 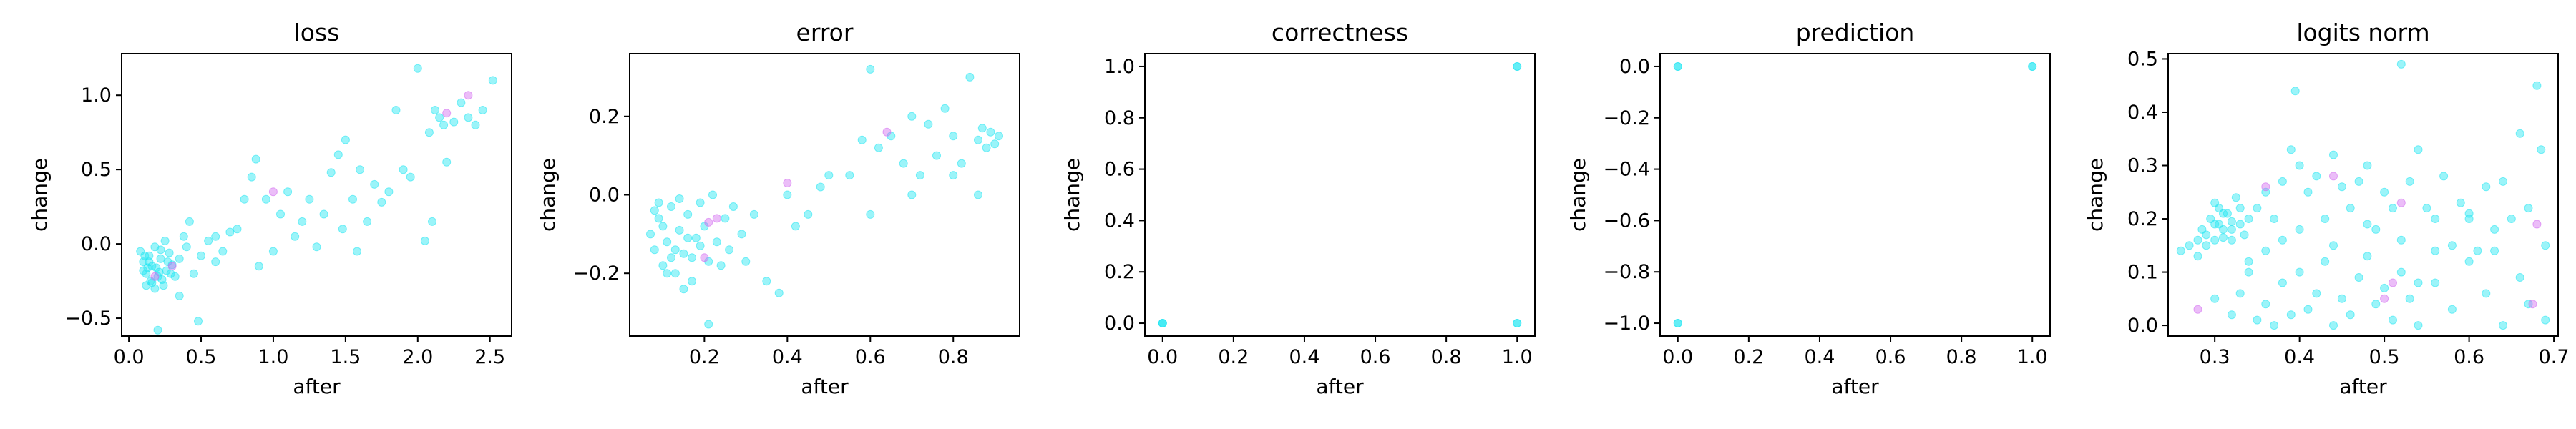 What do you see at coordinates (1119, 118) in the screenshot?
I see `y-tick-label: 0.8` at bounding box center [1119, 118].